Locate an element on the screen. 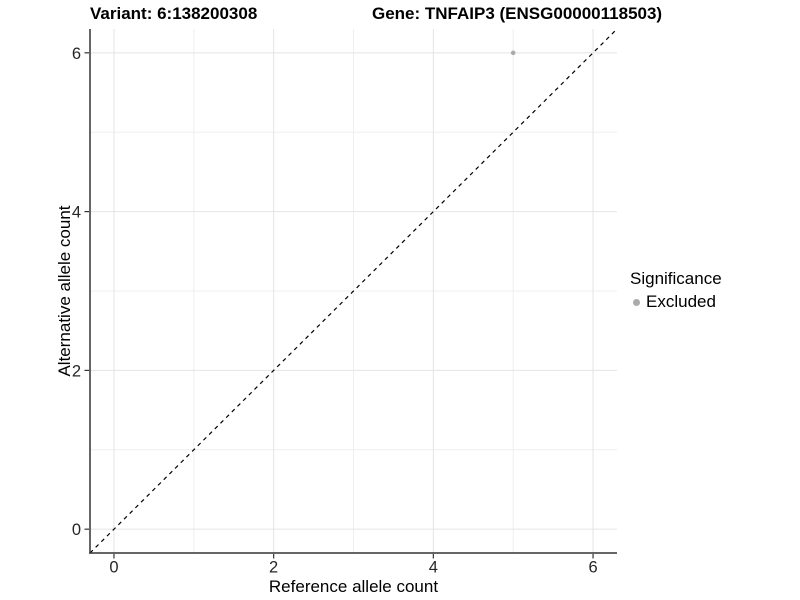 This screenshot has width=800, height=600. y-axis-label: Alternative allele count is located at coordinates (64, 291).